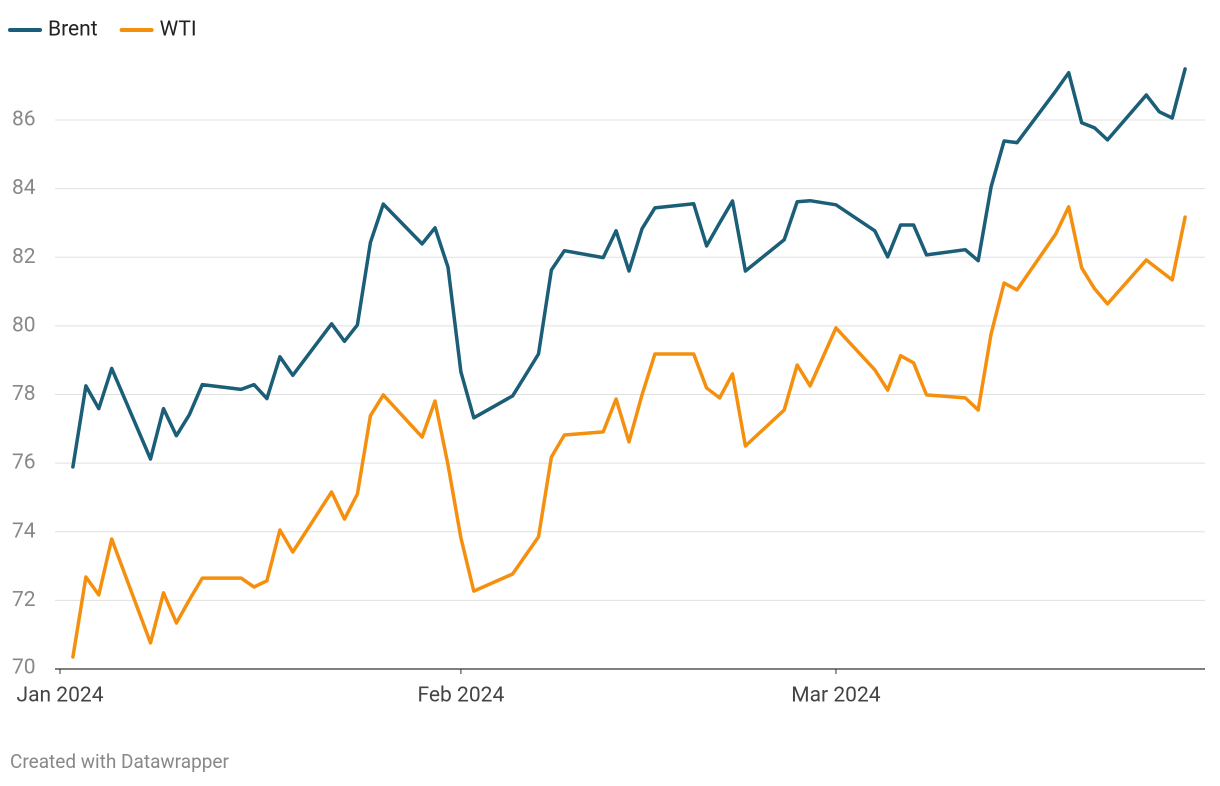 The width and height of the screenshot is (1220, 786). I want to click on y-tick-label: 76, so click(24, 463).